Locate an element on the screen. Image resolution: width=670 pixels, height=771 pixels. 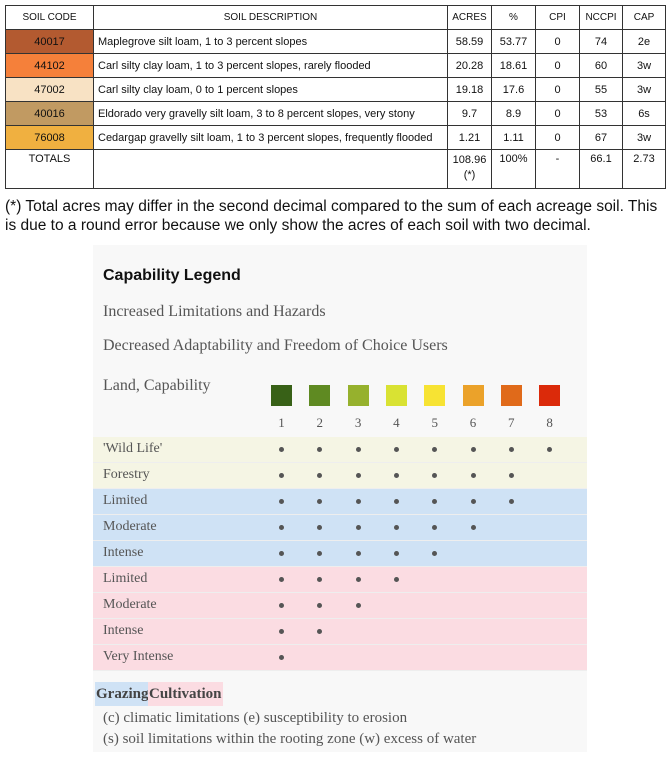
percent-cell: 18.61 is located at coordinates (513, 65).